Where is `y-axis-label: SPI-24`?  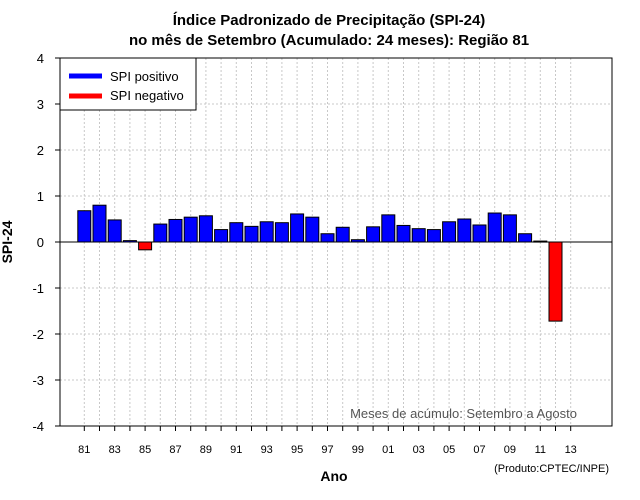 y-axis-label: SPI-24 is located at coordinates (7, 241).